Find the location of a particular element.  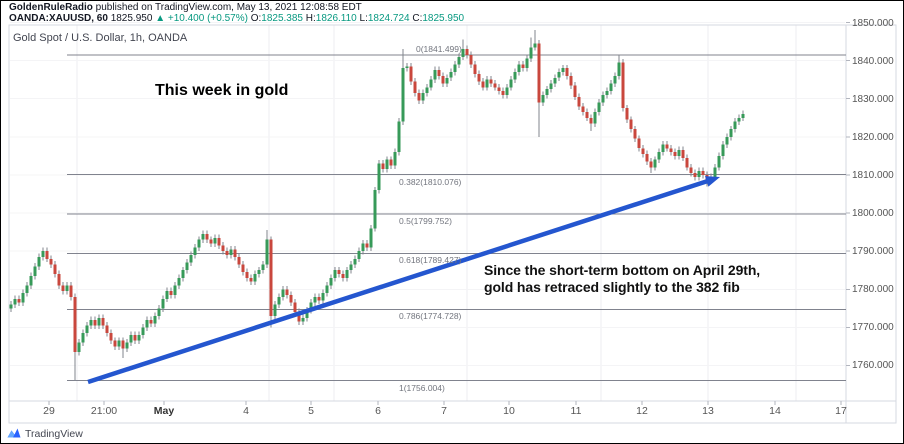

price-tick-label: 1760.000 is located at coordinates (873, 366).